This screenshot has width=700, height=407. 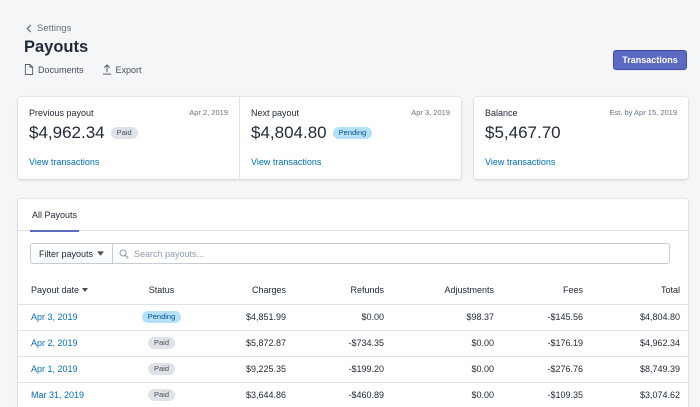 I want to click on total-cell: $8,749.39, so click(x=639, y=369).